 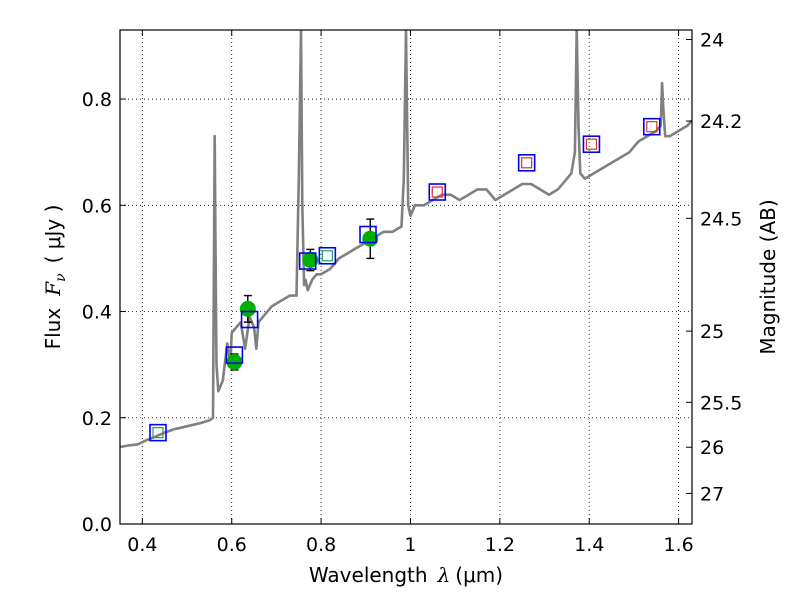 What do you see at coordinates (500, 545) in the screenshot?
I see `x-tick-label: 1.2` at bounding box center [500, 545].